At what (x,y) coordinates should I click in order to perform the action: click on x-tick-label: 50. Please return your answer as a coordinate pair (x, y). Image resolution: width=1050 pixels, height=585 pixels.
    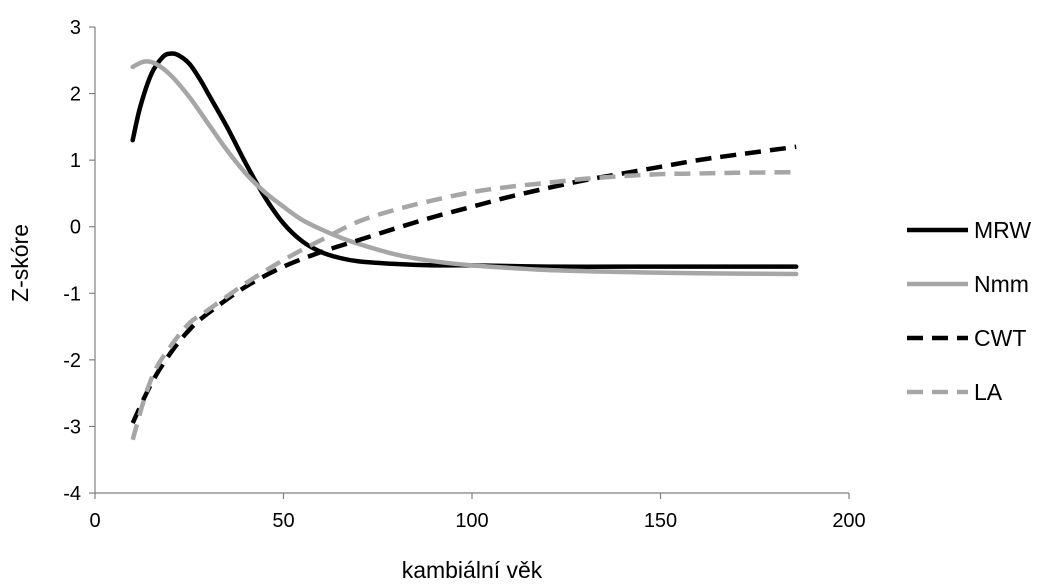
    Looking at the image, I should click on (283, 521).